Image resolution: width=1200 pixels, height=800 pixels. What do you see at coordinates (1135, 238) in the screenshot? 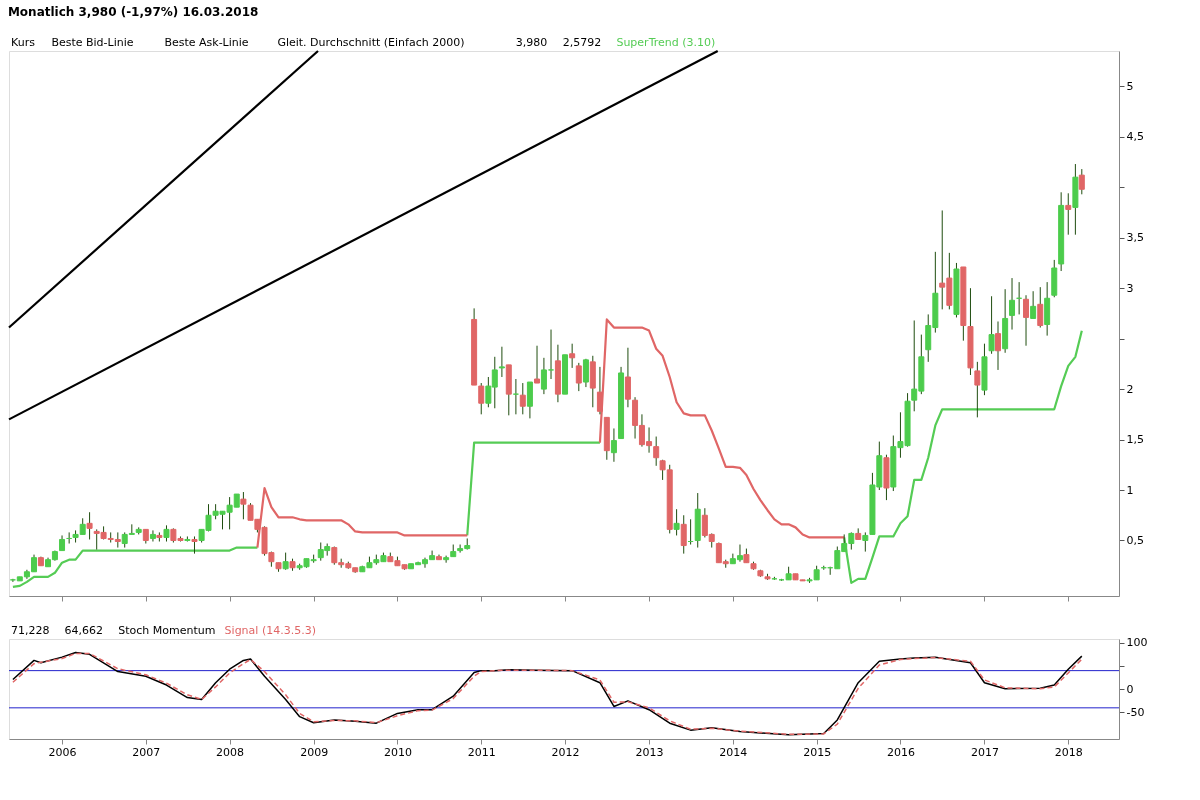
I see `y-tick-label: 3,5` at bounding box center [1135, 238].